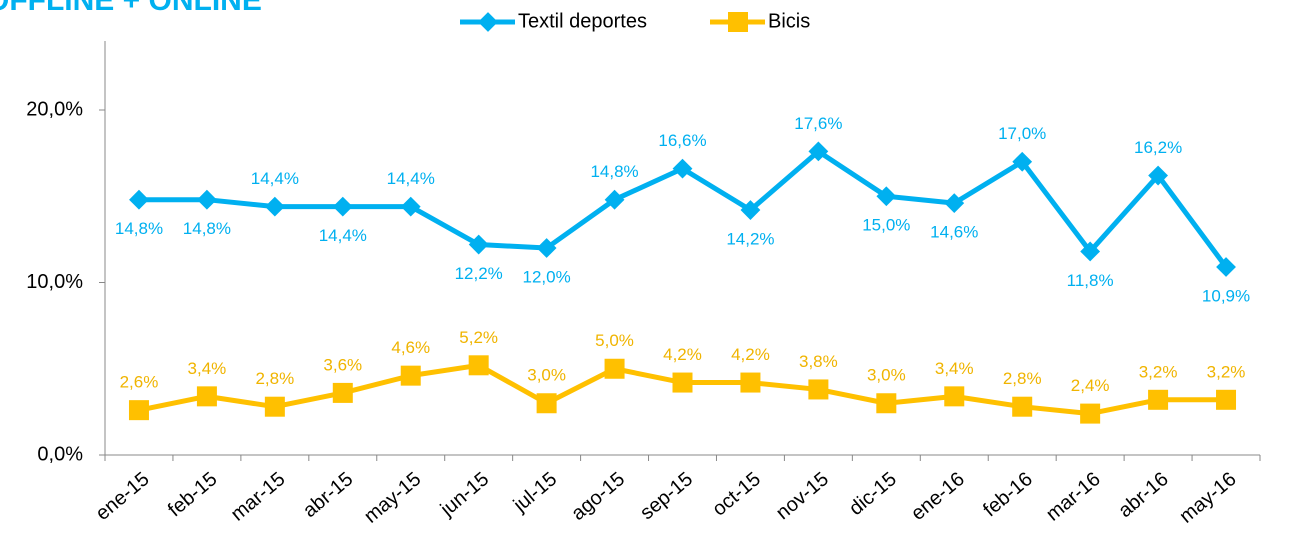 The width and height of the screenshot is (1290, 536). Describe the element at coordinates (750, 239) in the screenshot. I see `data-label: 14,2%` at that location.